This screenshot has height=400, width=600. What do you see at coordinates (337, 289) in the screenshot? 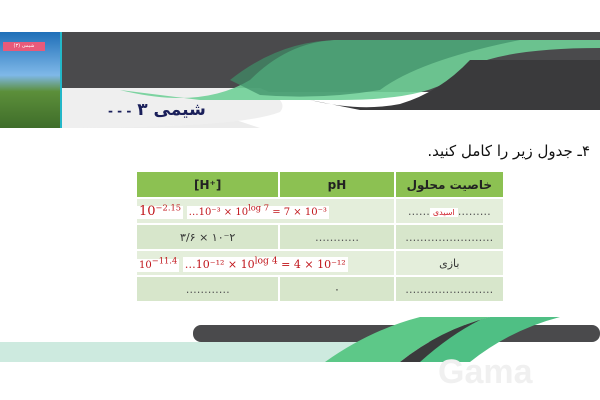
I see `ph-cell: ۰` at bounding box center [337, 289].